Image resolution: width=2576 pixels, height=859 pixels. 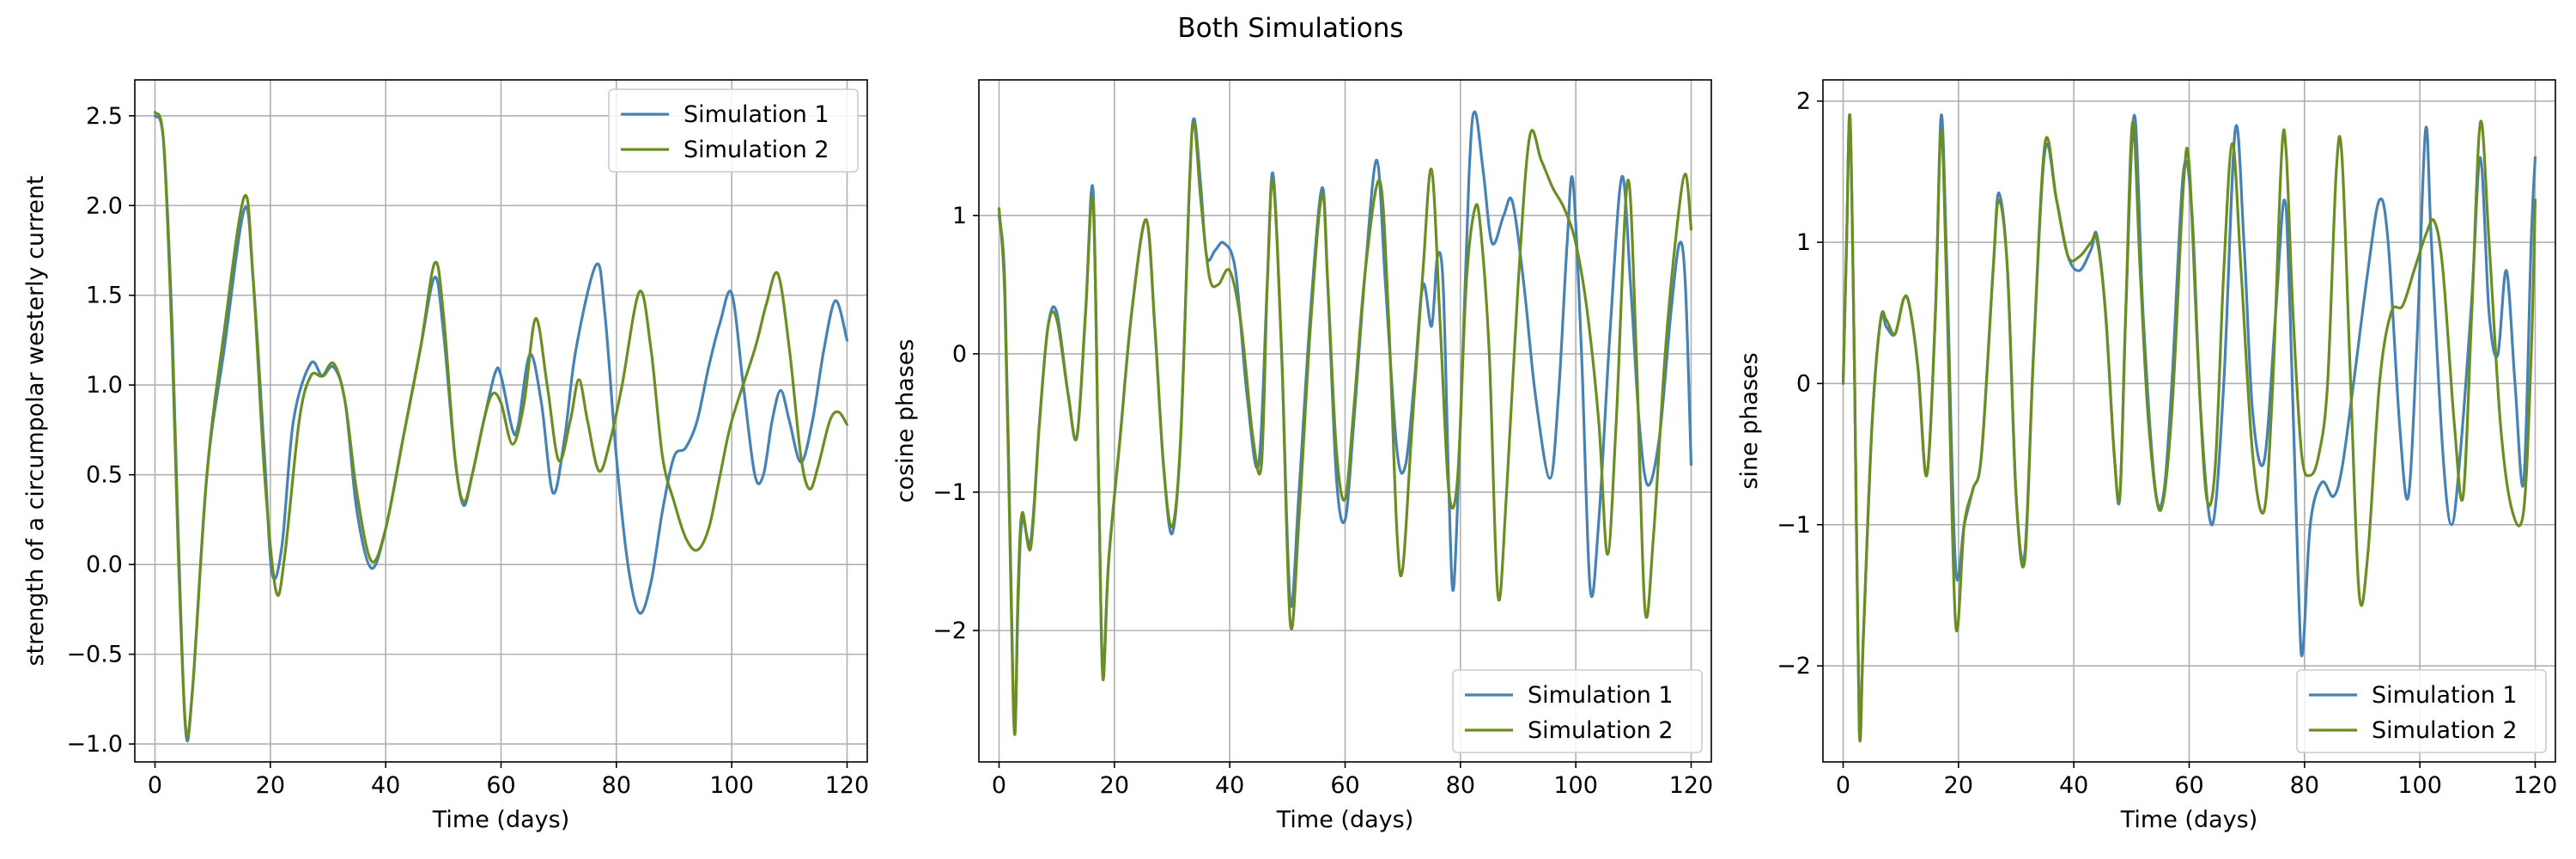 I want to click on y-tick-label: 1.0, so click(x=104, y=385).